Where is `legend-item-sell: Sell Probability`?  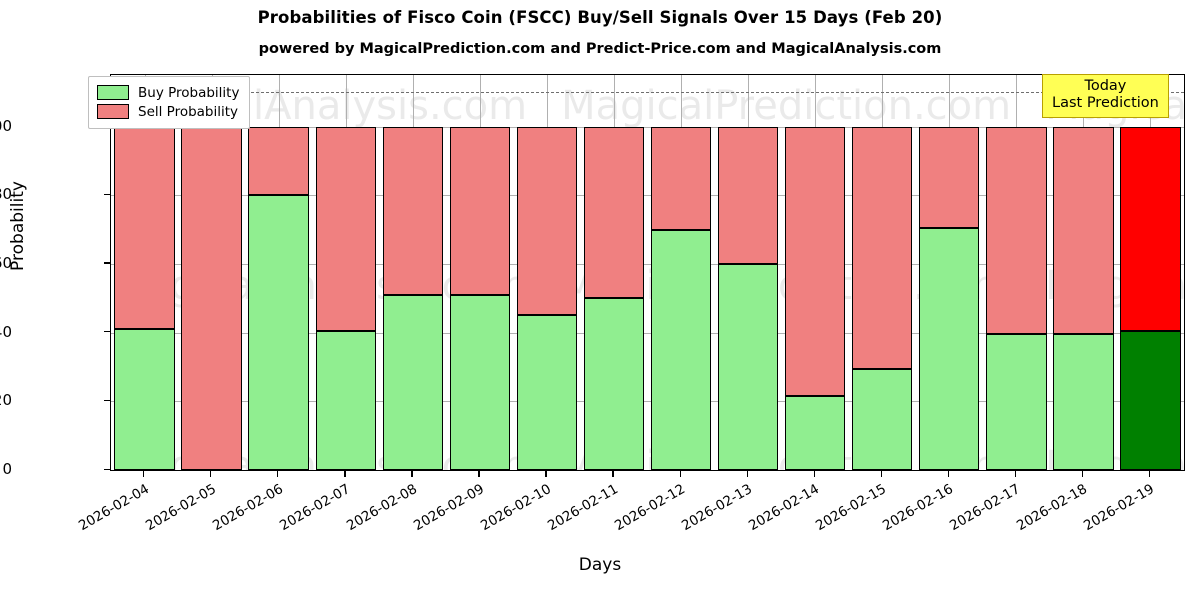 legend-item-sell: Sell Probability is located at coordinates (168, 111).